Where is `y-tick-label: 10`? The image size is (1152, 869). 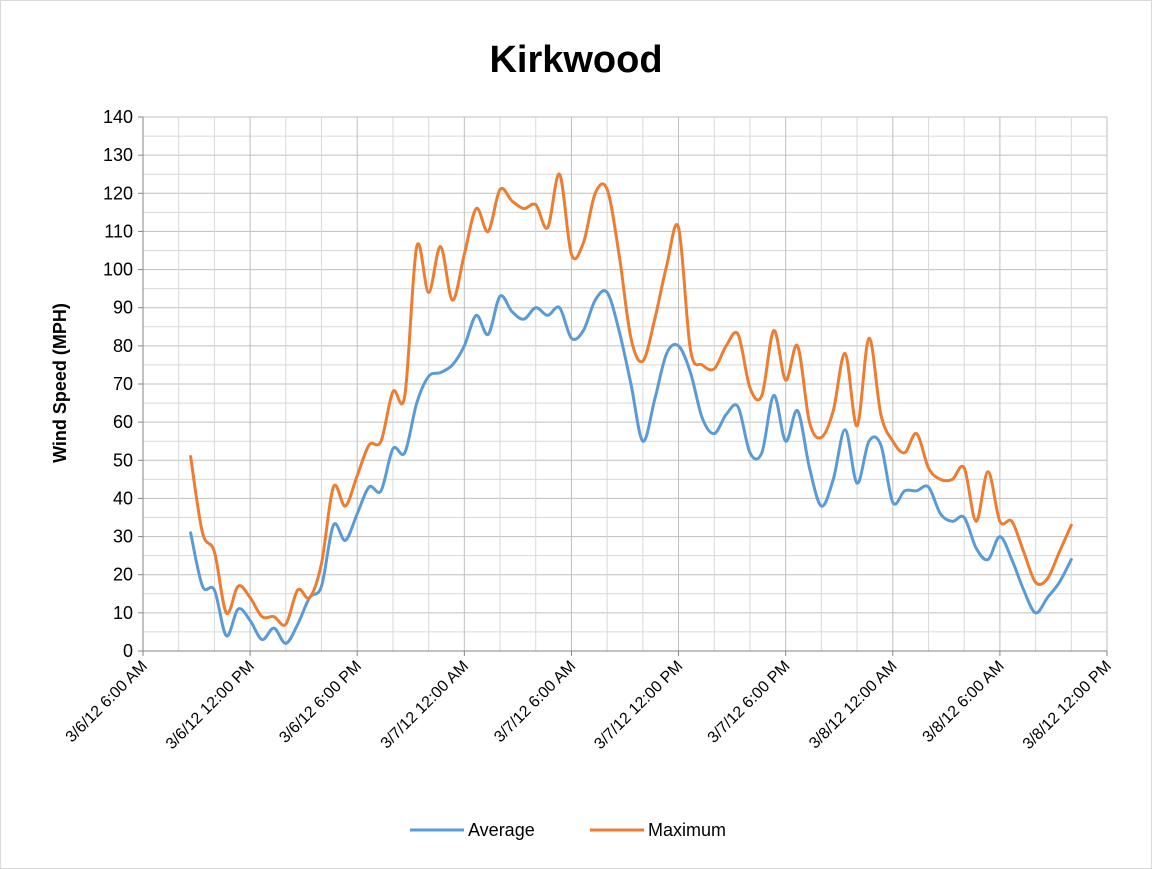
y-tick-label: 10 is located at coordinates (123, 613).